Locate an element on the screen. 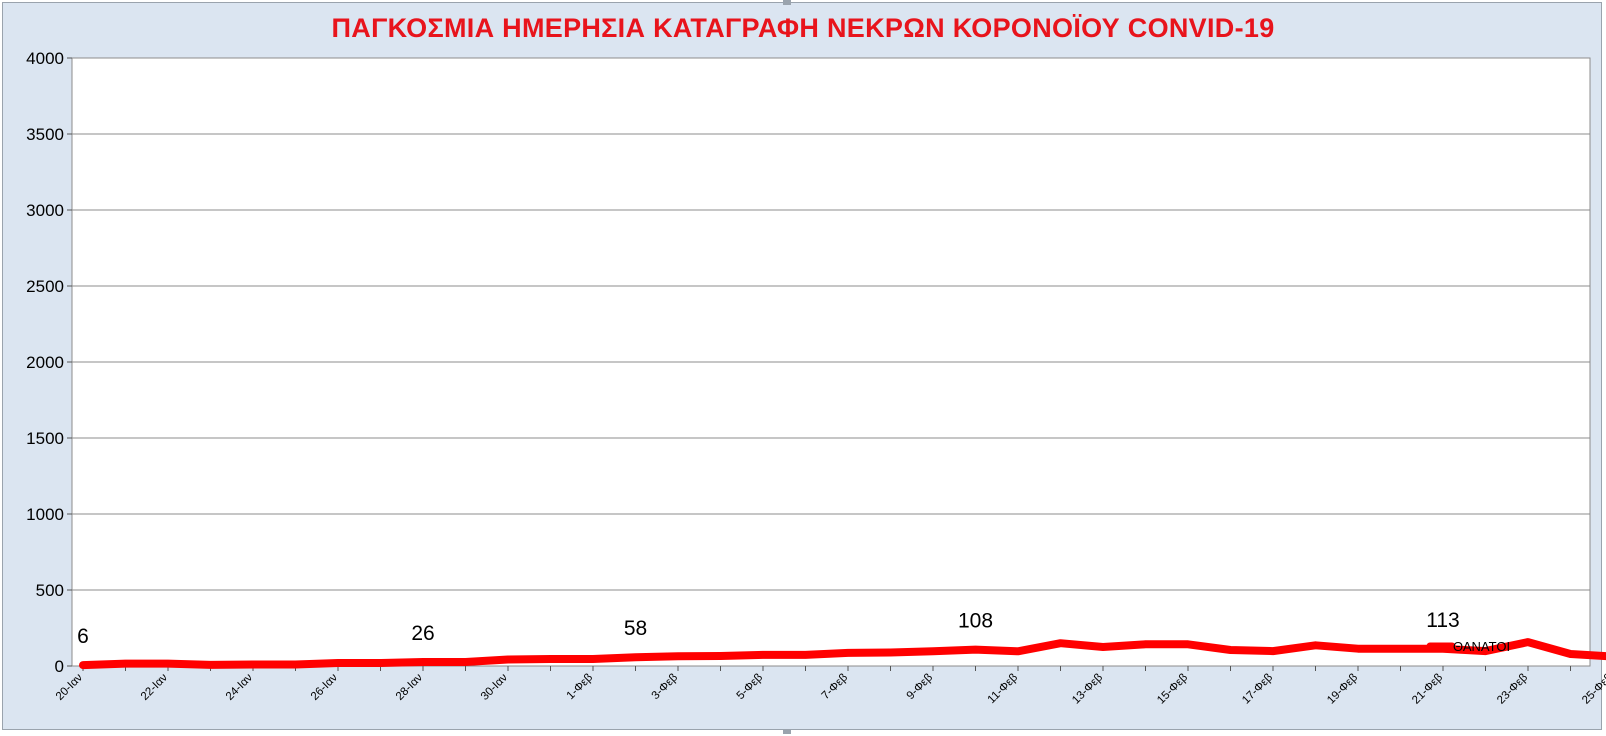 Image resolution: width=1606 pixels, height=736 pixels. x-tick-label: 30-Ιαν is located at coordinates (494, 686).